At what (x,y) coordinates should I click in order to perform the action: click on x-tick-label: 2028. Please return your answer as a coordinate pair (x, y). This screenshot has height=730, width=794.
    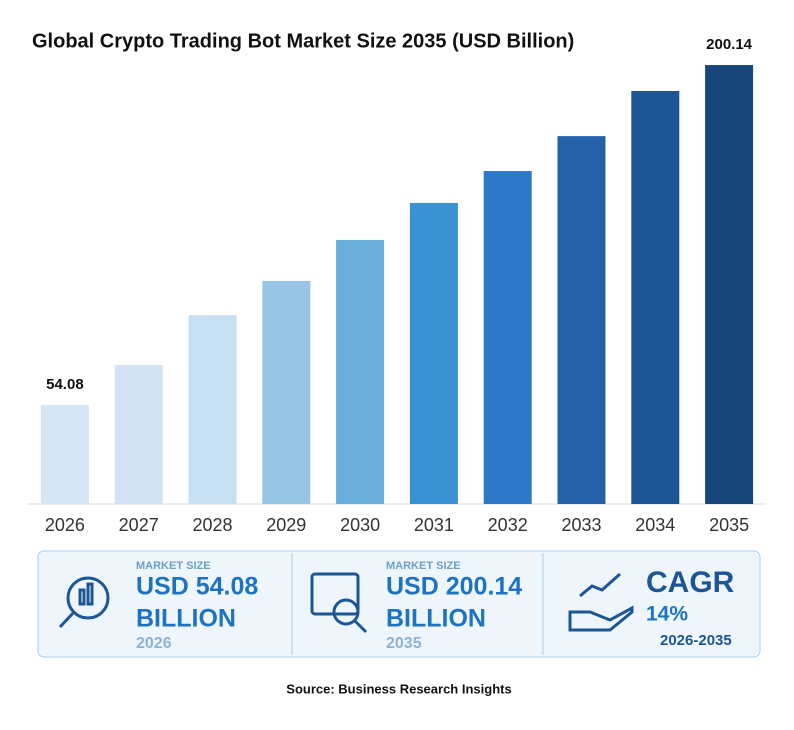
    Looking at the image, I should click on (212, 525).